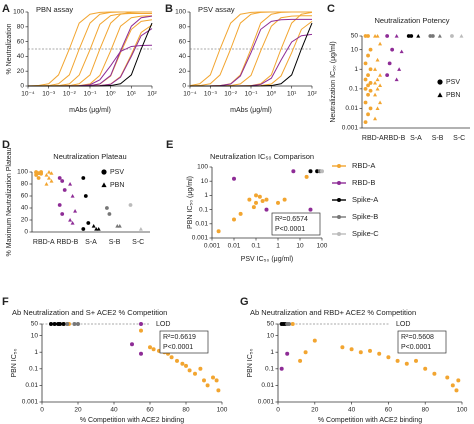 Image resolution: width=474 pixels, height=424 pixels. Describe the element at coordinates (6, 145) in the screenshot. I see `panel-letter: D` at that location.